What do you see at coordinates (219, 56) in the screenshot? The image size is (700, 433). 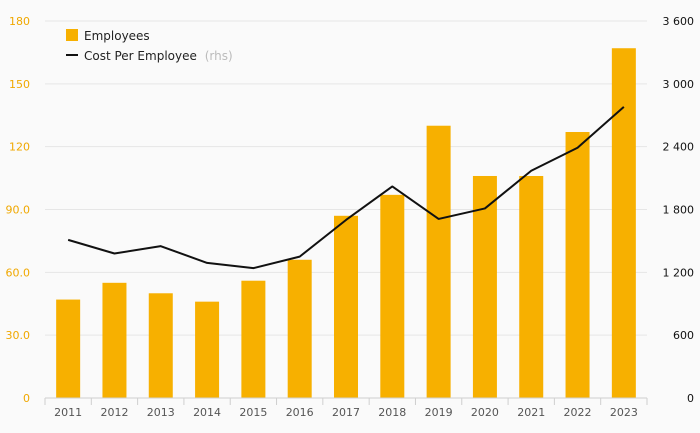 I see `legend-label-rhs-suffix: (rhs)` at bounding box center [219, 56].